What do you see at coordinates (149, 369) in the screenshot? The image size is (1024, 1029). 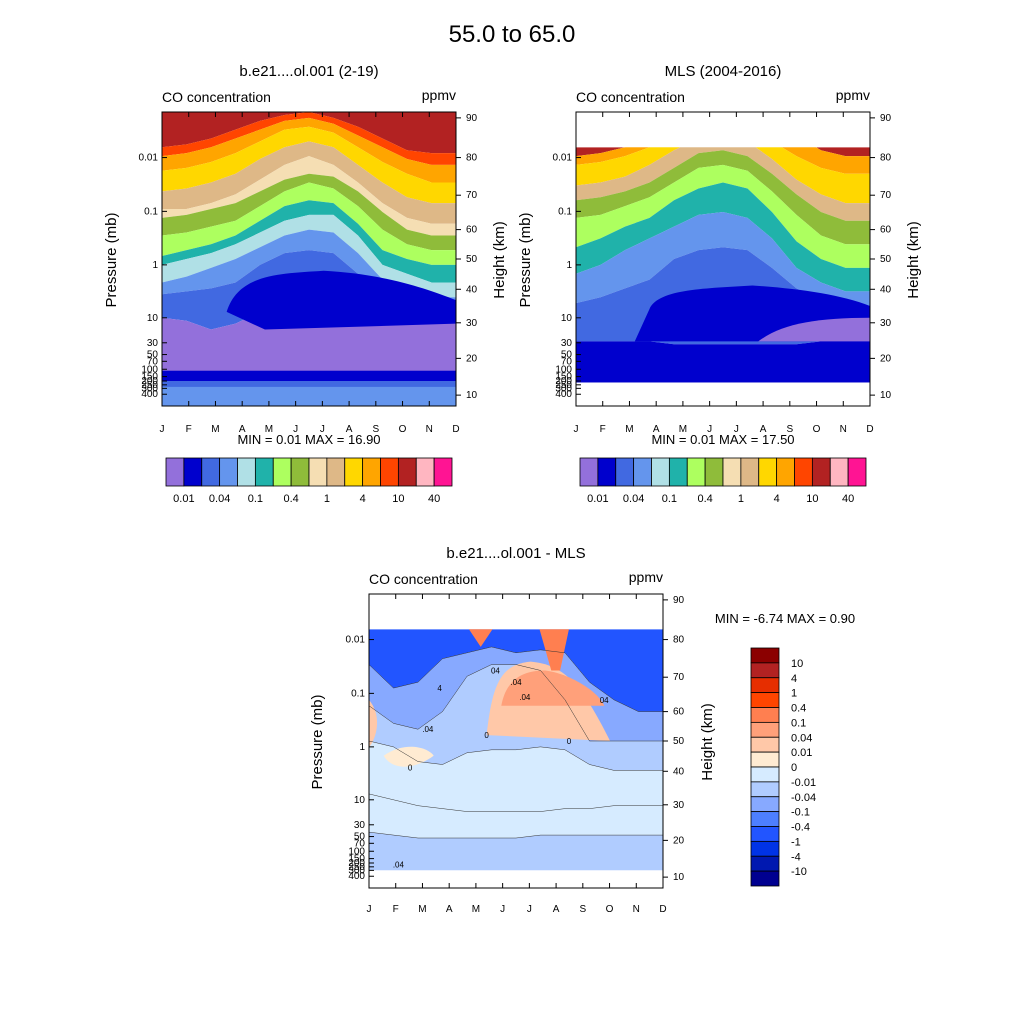 I see `y-tick-label: 100` at bounding box center [149, 369].